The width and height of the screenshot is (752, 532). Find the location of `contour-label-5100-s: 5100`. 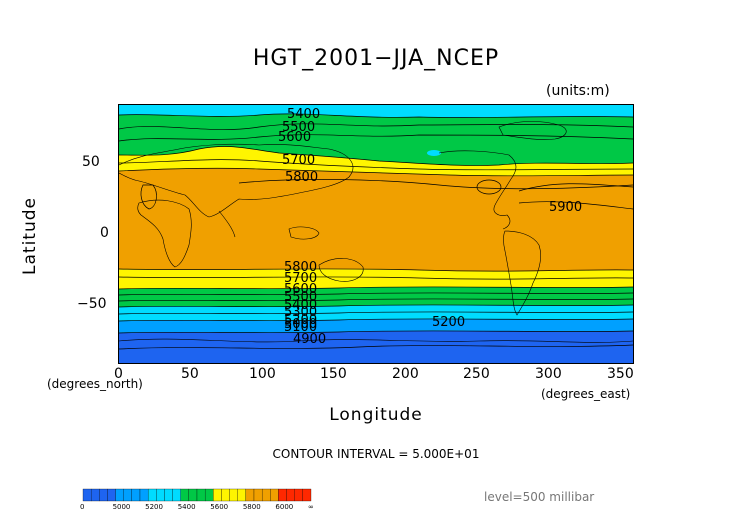

contour-label-5100-s: 5100 is located at coordinates (300, 327).